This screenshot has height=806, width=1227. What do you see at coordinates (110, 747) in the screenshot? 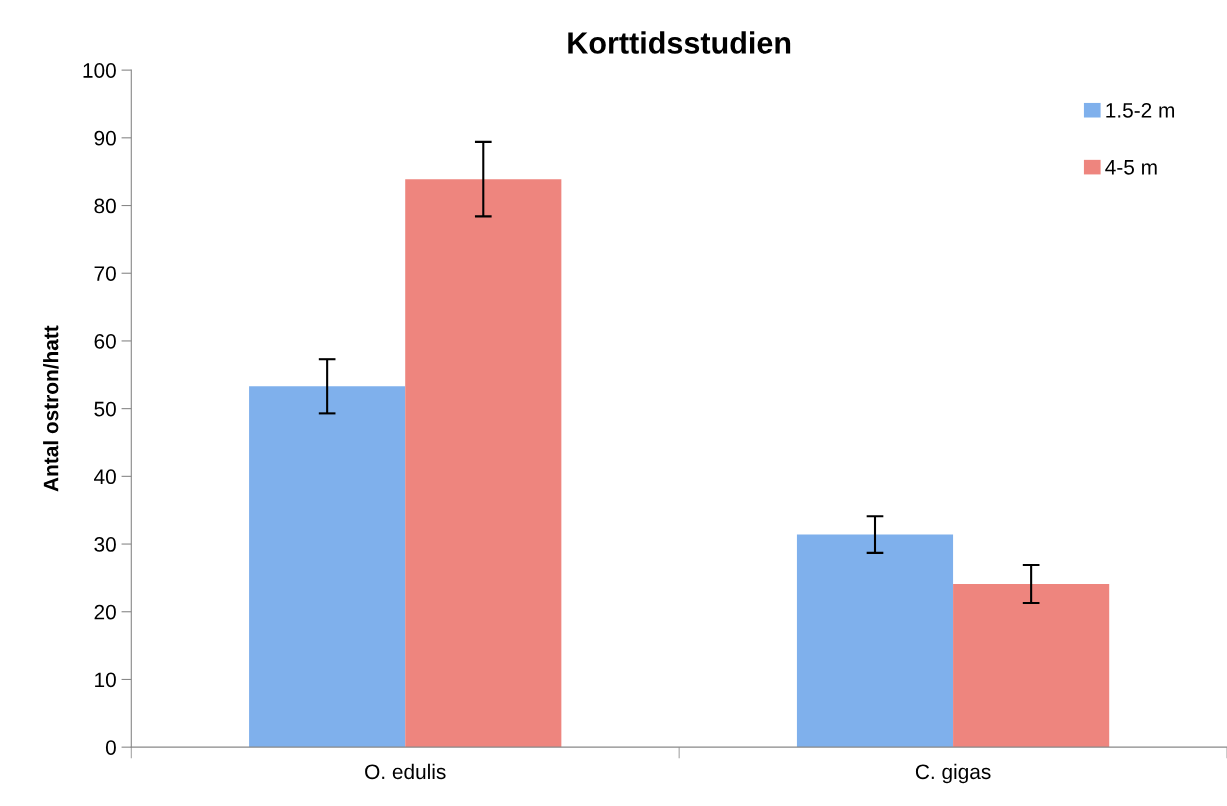
I see `y-tick-label: 0` at bounding box center [110, 747].